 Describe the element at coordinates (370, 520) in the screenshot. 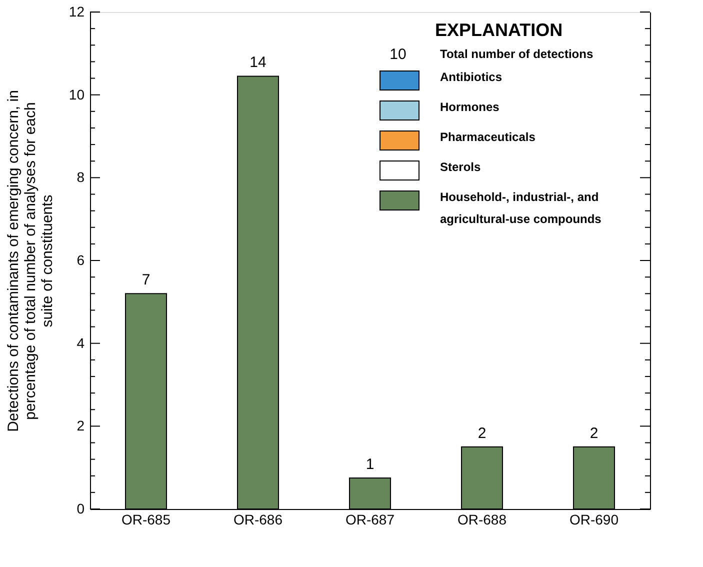

I see `x-tick-label: OR-687` at that location.